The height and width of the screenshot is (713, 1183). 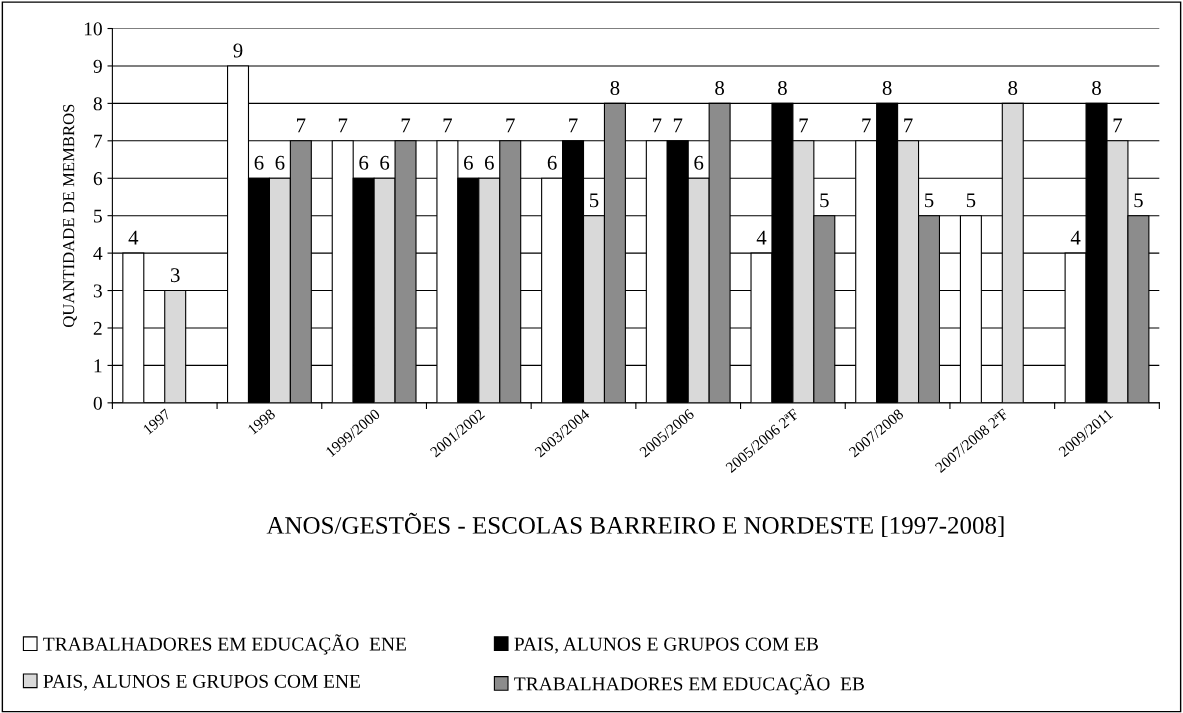 I want to click on y-tick-label: 0, so click(x=97, y=403).